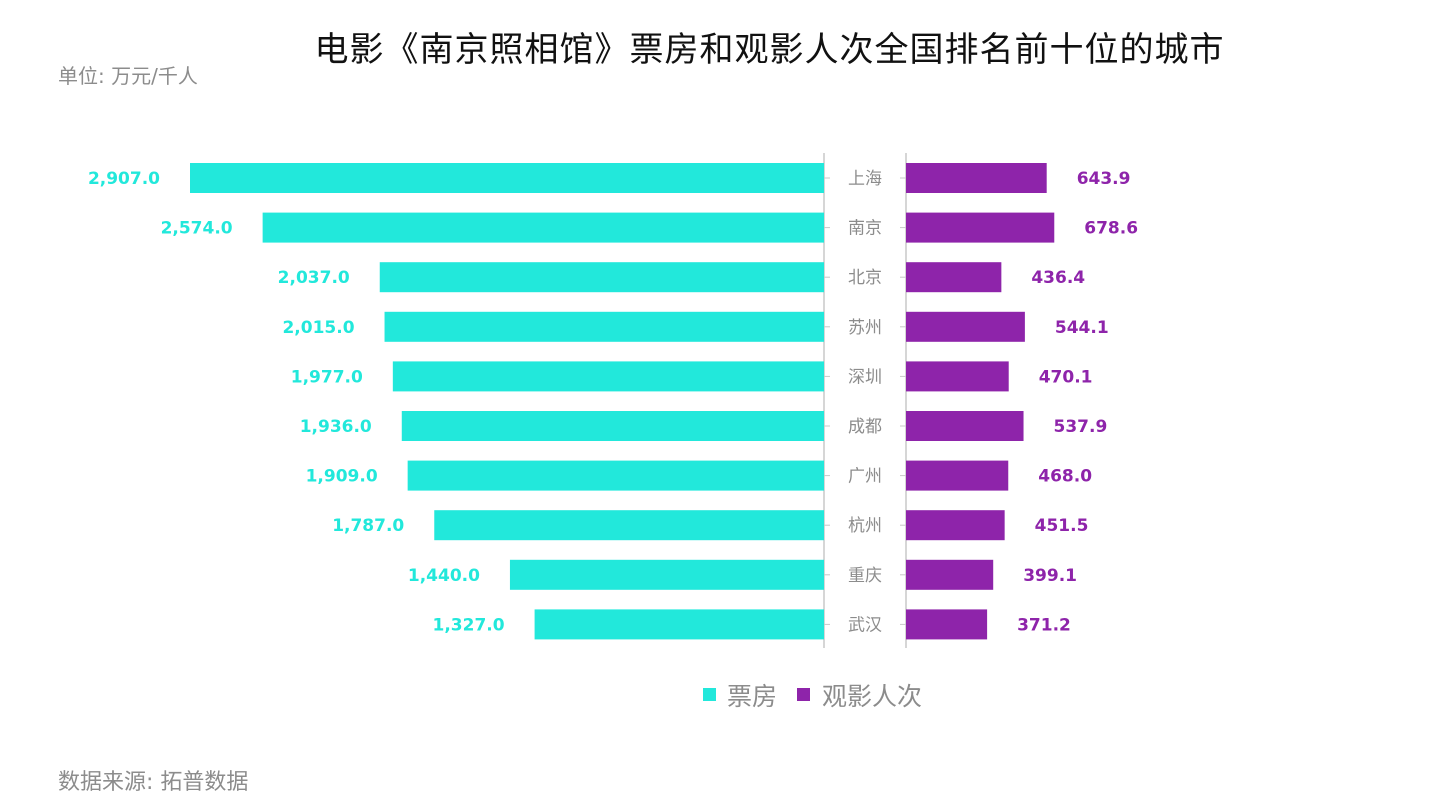  I want to click on box-office-value-label: 2,574.0, so click(197, 229).